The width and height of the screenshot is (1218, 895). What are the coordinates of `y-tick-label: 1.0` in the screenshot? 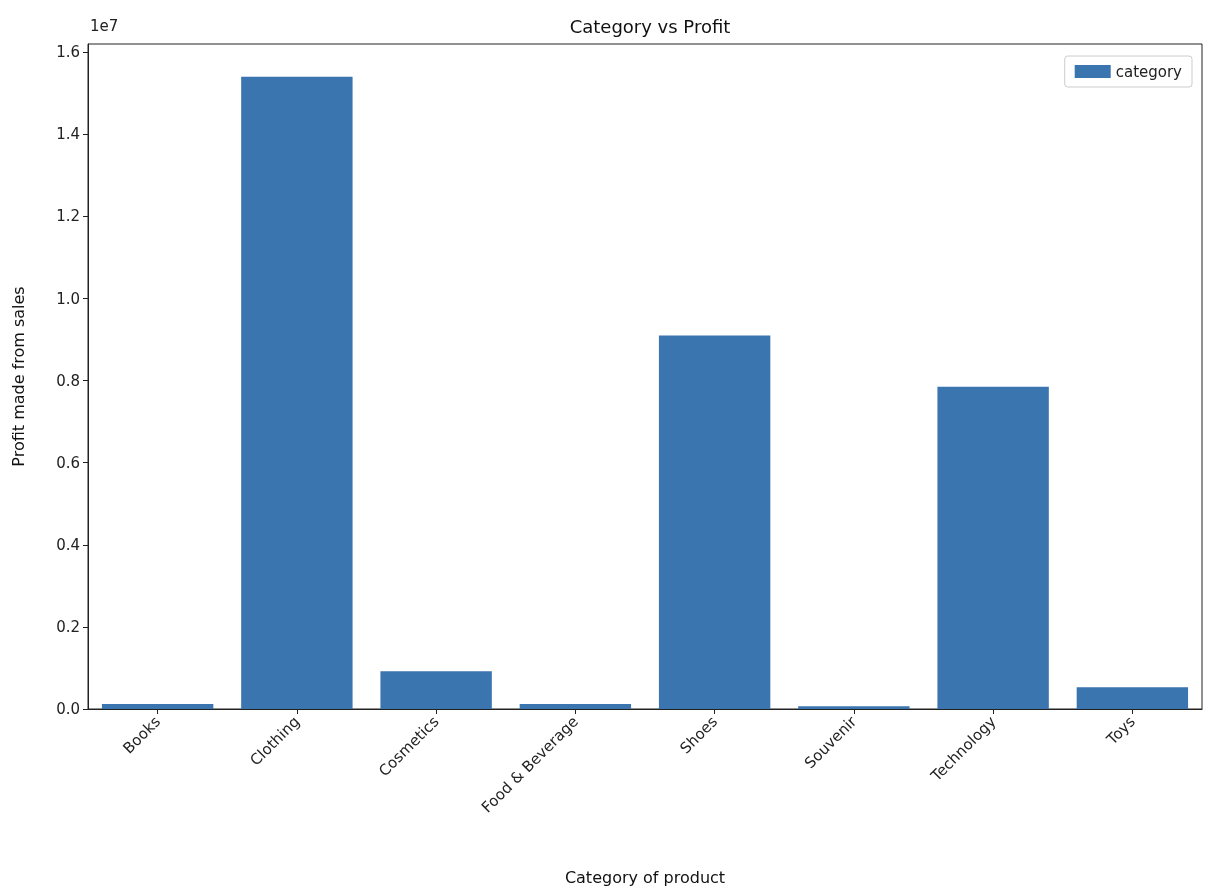 It's located at (68, 298).